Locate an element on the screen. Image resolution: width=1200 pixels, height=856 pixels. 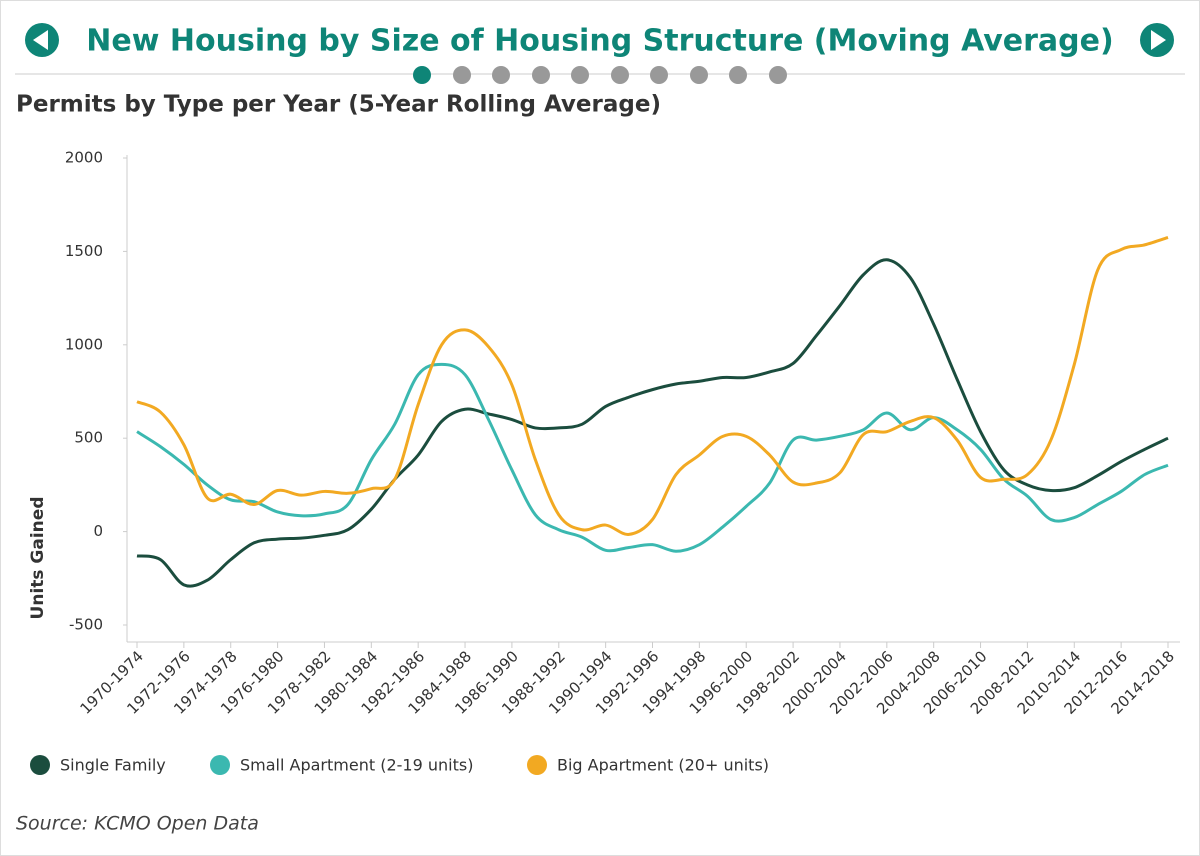
y-axis-label: Units Gained is located at coordinates (38, 558).